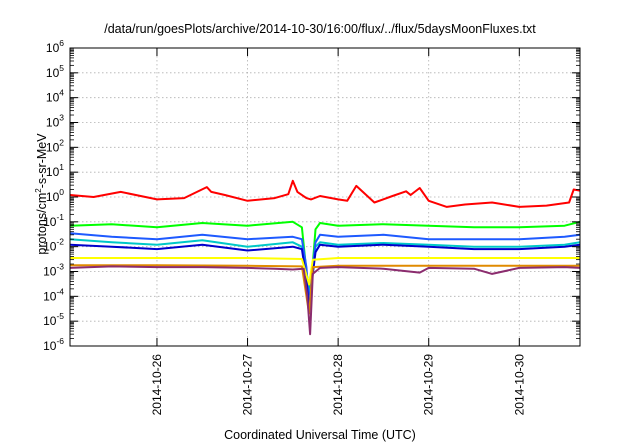 Image resolution: width=640 pixels, height=448 pixels. What do you see at coordinates (519, 385) in the screenshot?
I see `x-tick-label: 2014-10-30` at bounding box center [519, 385].